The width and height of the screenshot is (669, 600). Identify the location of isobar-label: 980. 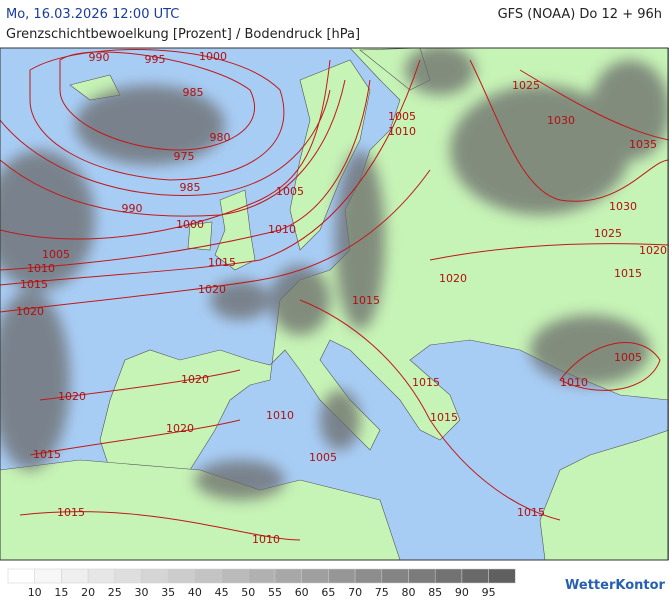
(220, 137).